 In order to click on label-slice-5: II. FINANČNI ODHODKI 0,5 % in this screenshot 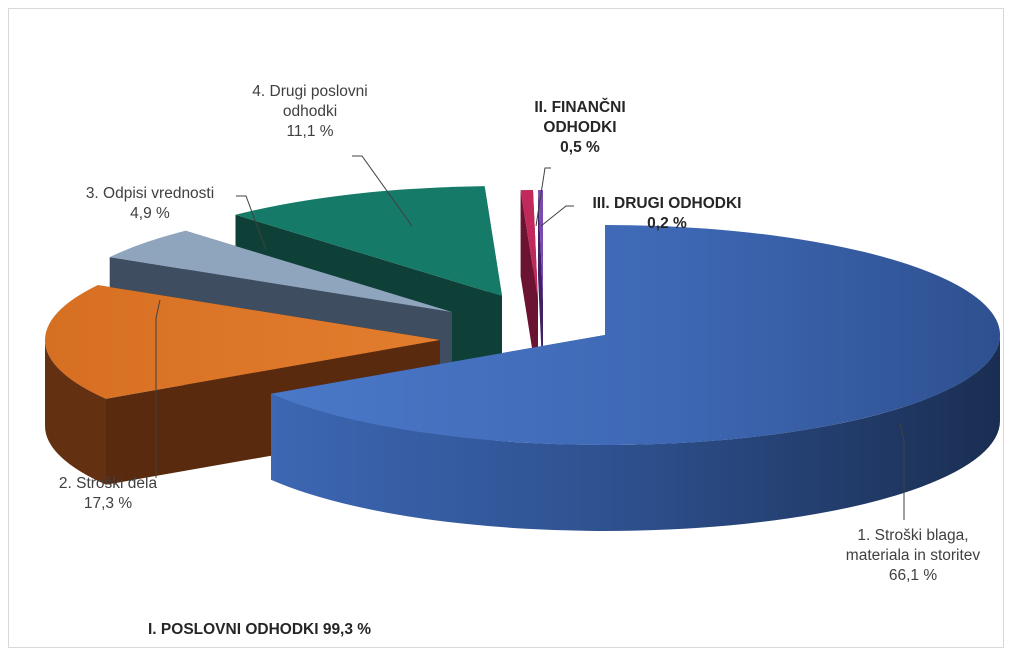, I will do `click(580, 127)`.